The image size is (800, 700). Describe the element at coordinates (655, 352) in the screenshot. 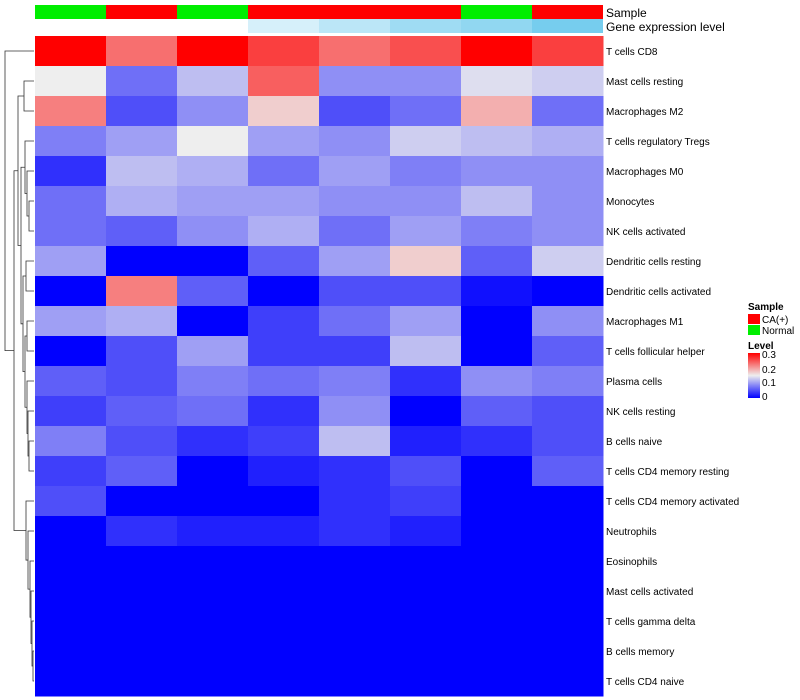

I see `row-label: T cells follicular helper` at that location.